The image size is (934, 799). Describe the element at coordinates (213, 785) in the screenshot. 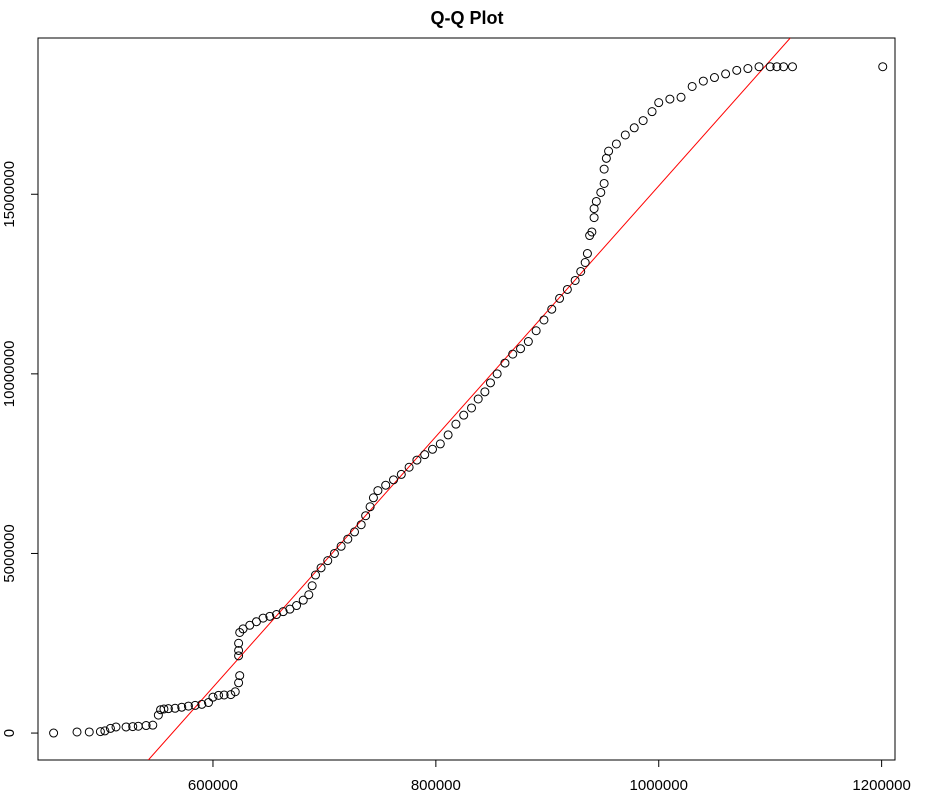

I see `x-tick-label: 600000` at that location.